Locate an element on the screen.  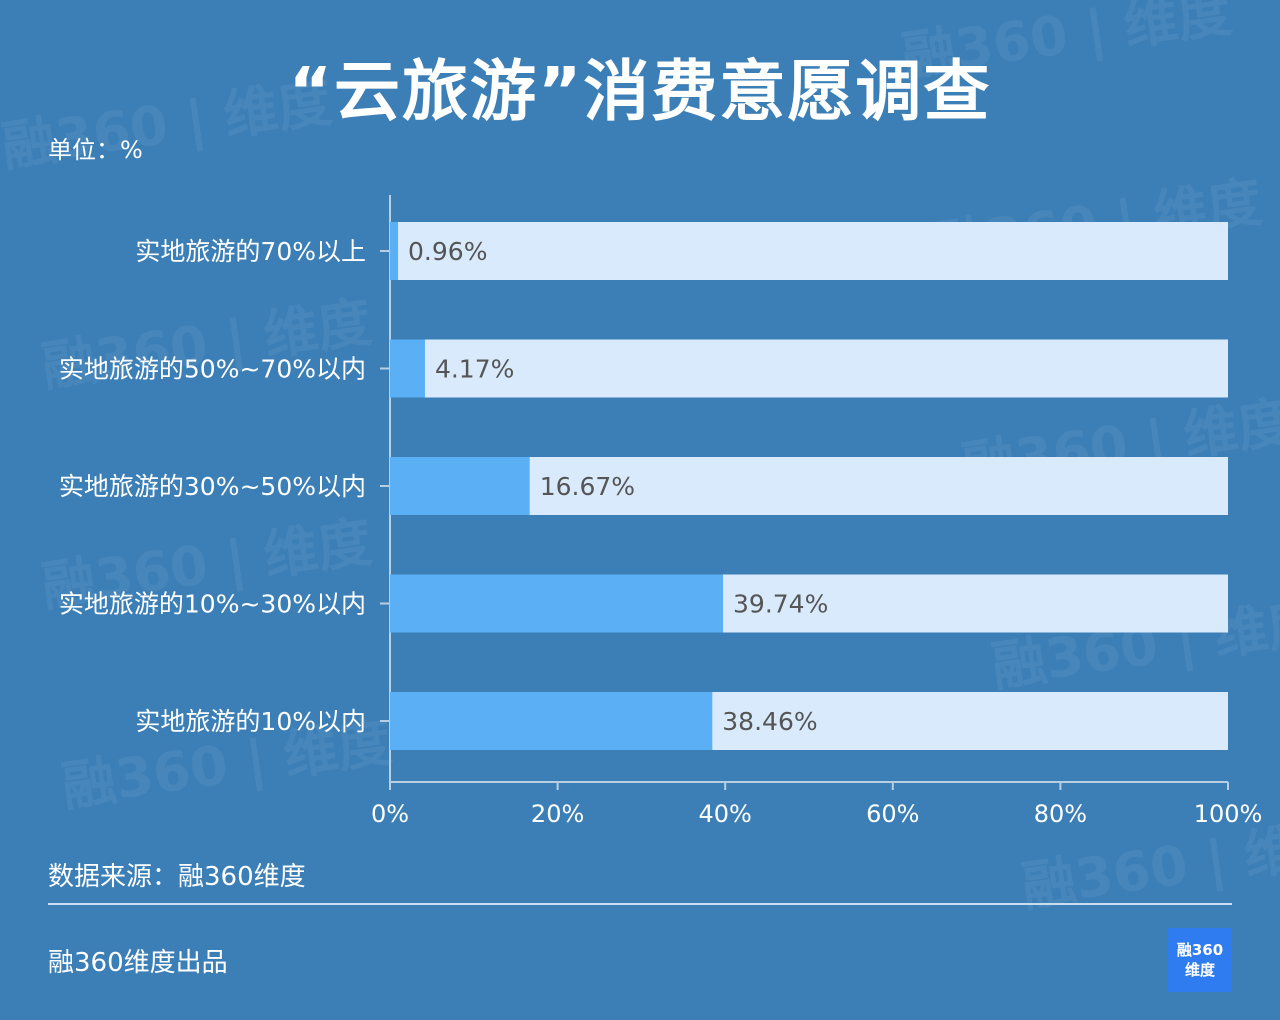
data-label: 0.96% is located at coordinates (447, 251).